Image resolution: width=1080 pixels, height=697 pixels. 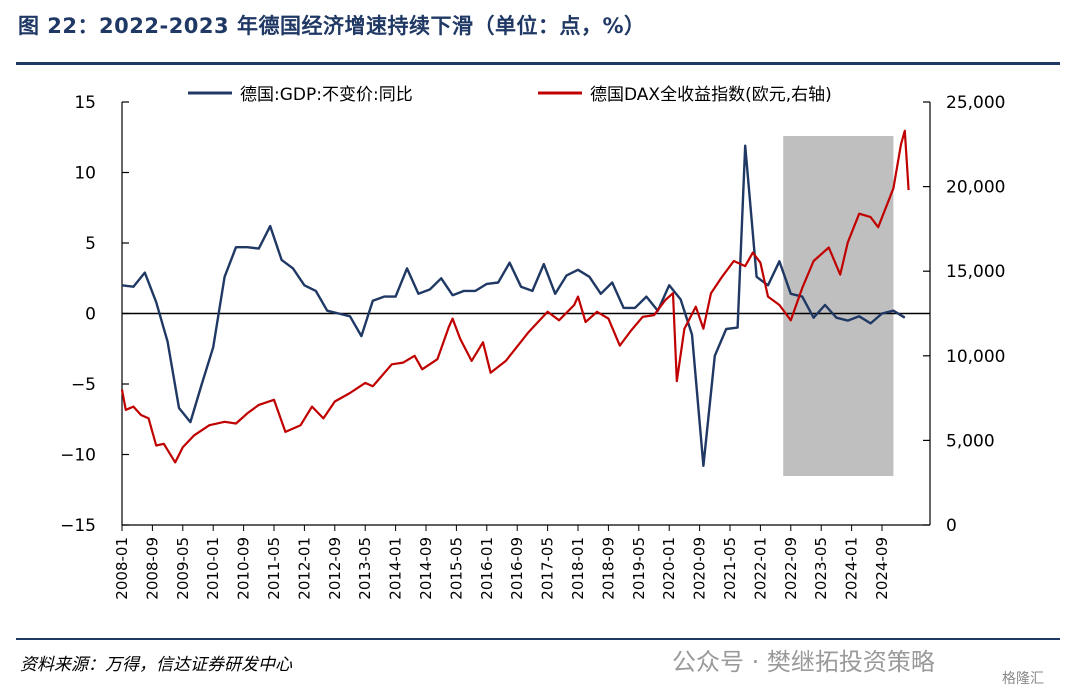 I want to click on x-axis-tick-label: 2014-01, so click(x=396, y=568).